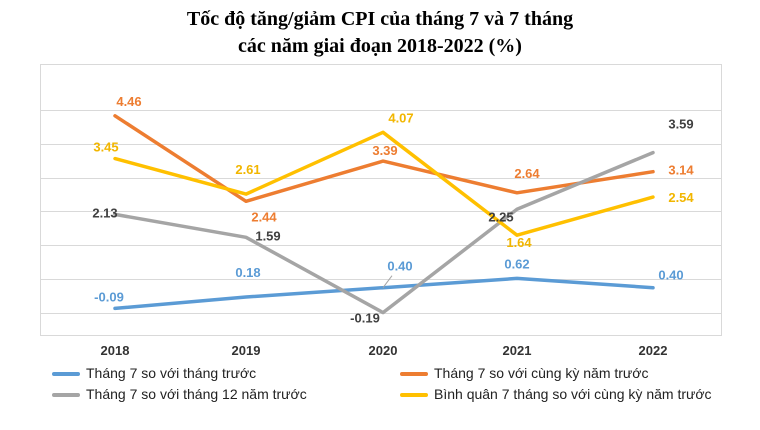 The image size is (760, 430). What do you see at coordinates (171, 373) in the screenshot?
I see `legend-label: Tháng 7 so với tháng trước` at bounding box center [171, 373].